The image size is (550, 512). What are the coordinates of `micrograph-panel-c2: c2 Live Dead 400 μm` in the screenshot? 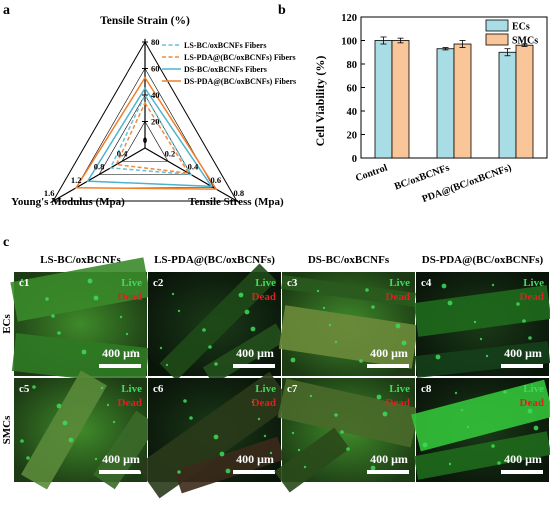 It's located at (217, 324).